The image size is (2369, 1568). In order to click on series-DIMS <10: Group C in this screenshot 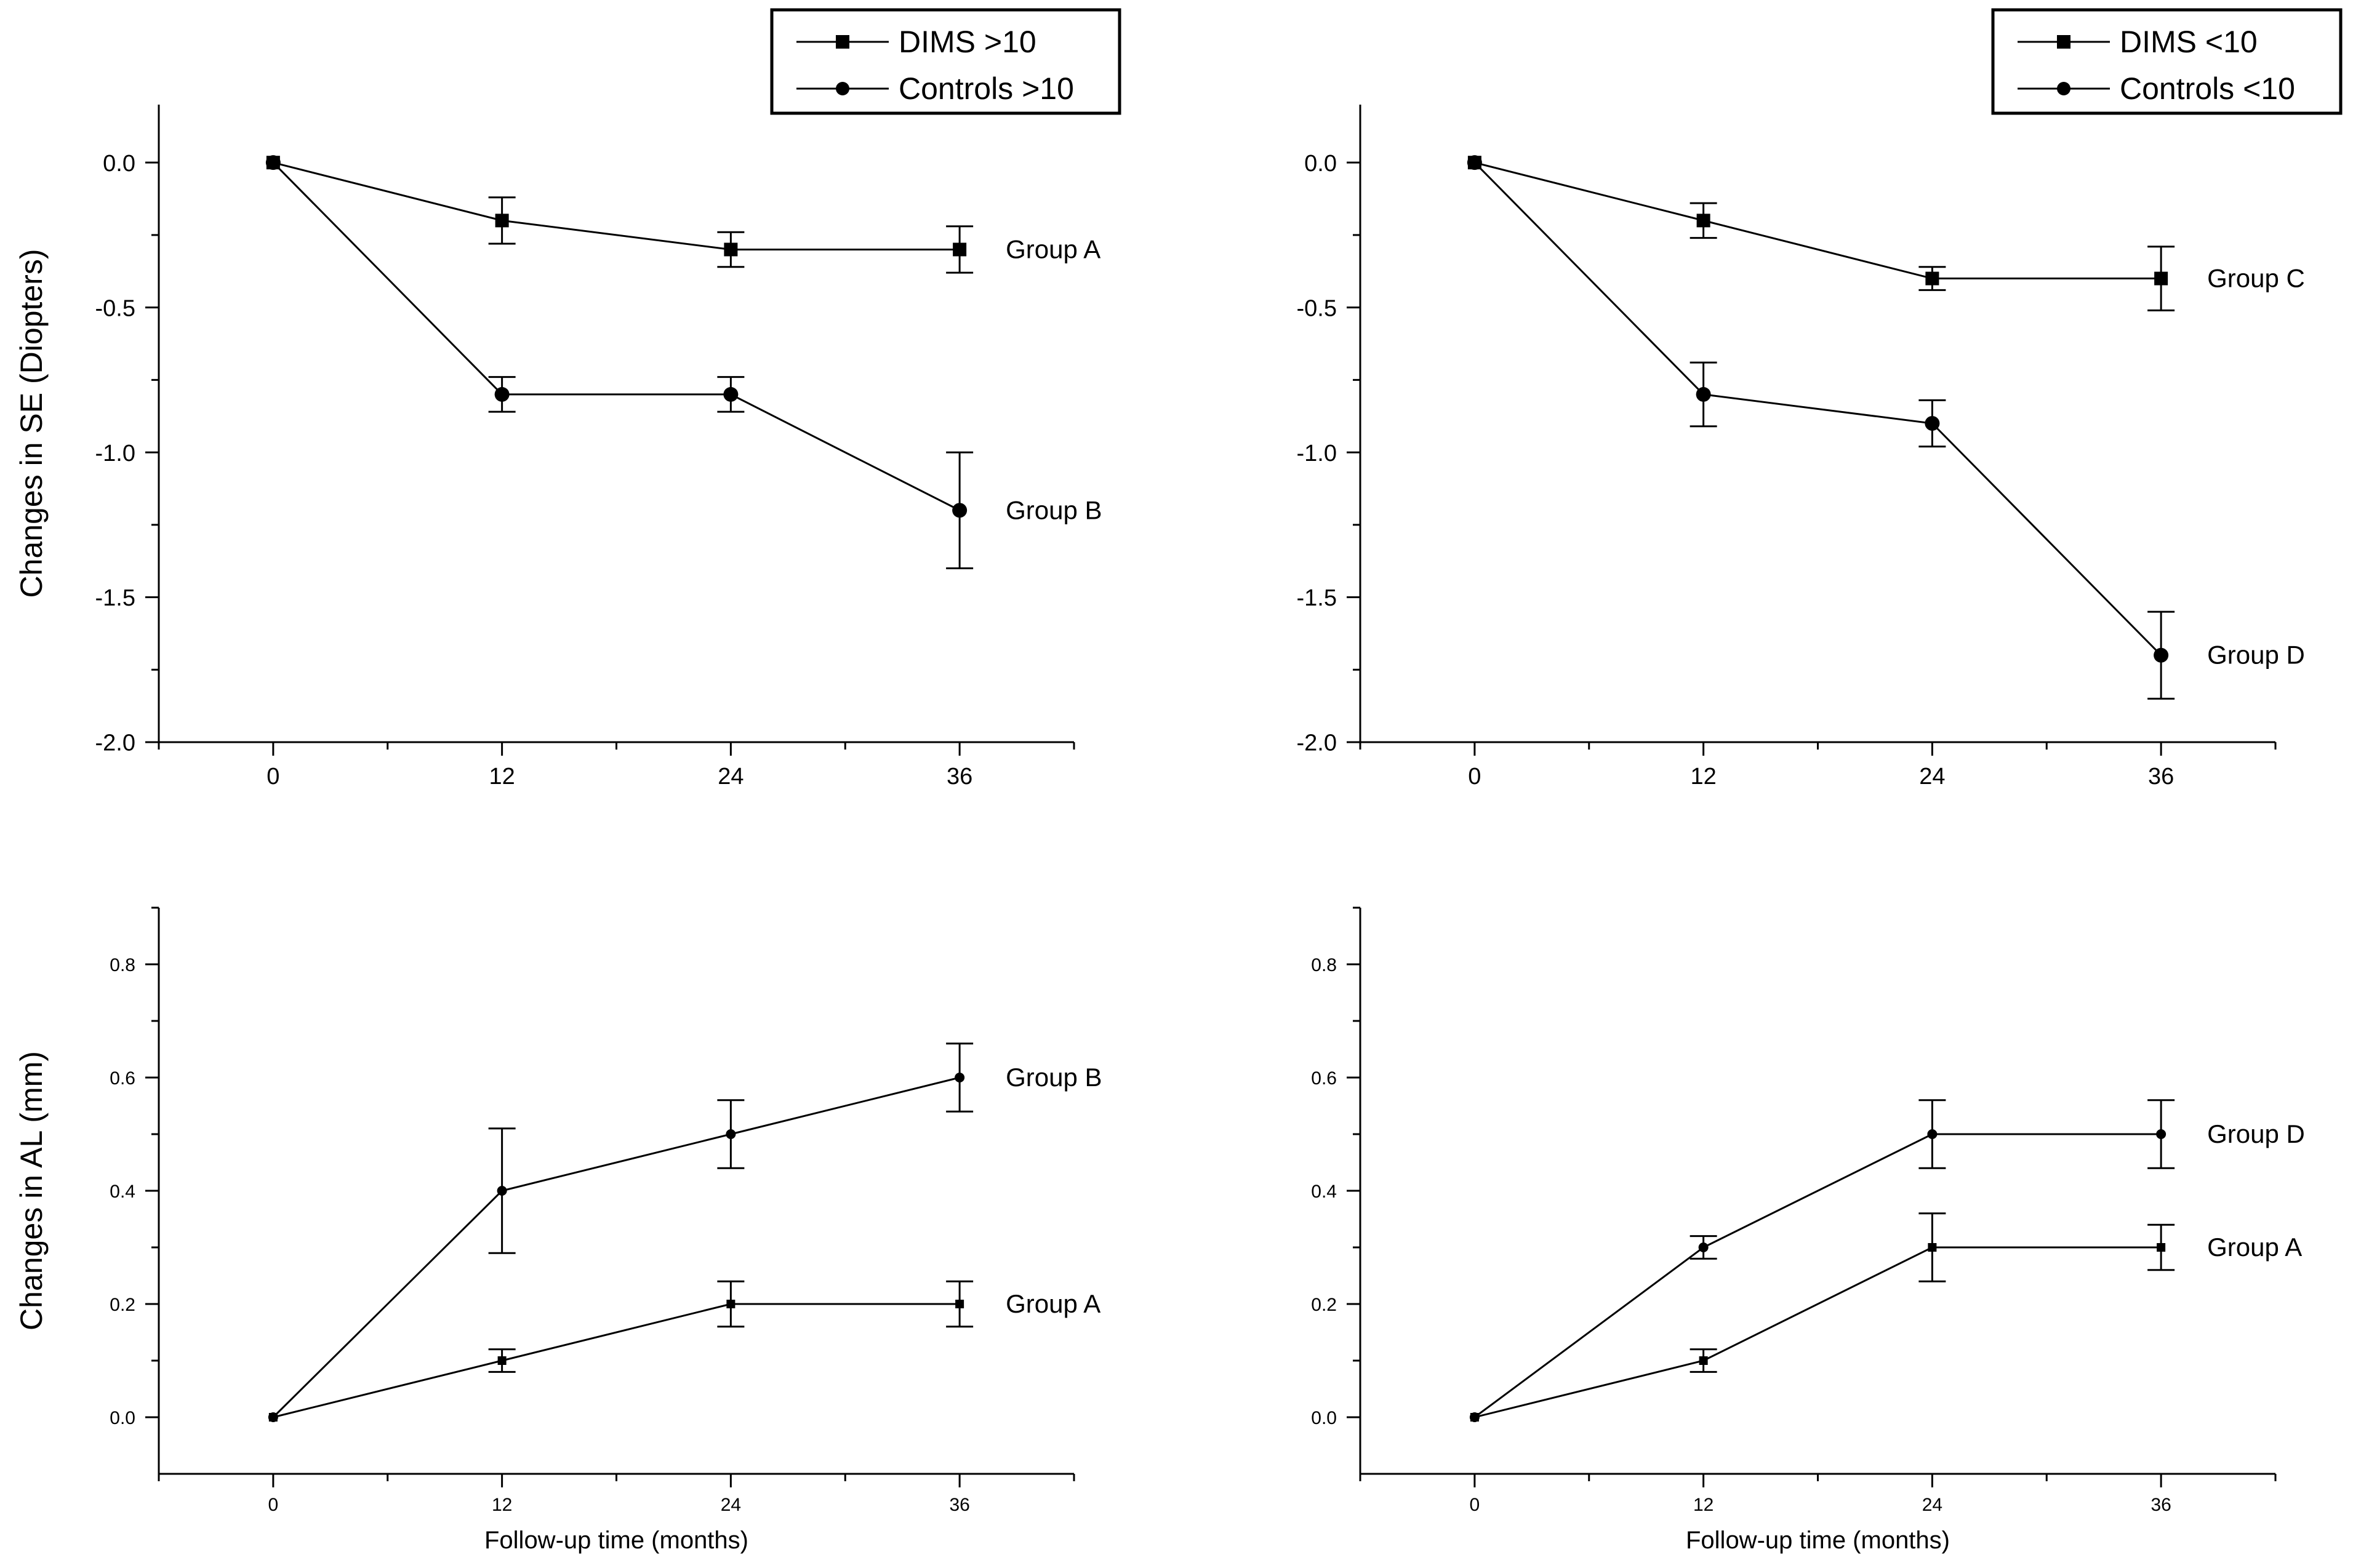, I will do `click(1886, 233)`.